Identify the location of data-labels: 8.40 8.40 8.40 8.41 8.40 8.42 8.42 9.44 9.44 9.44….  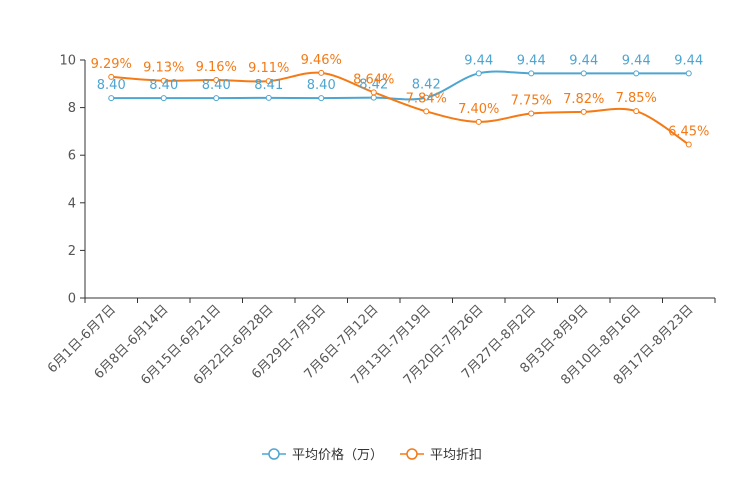
(400, 96).